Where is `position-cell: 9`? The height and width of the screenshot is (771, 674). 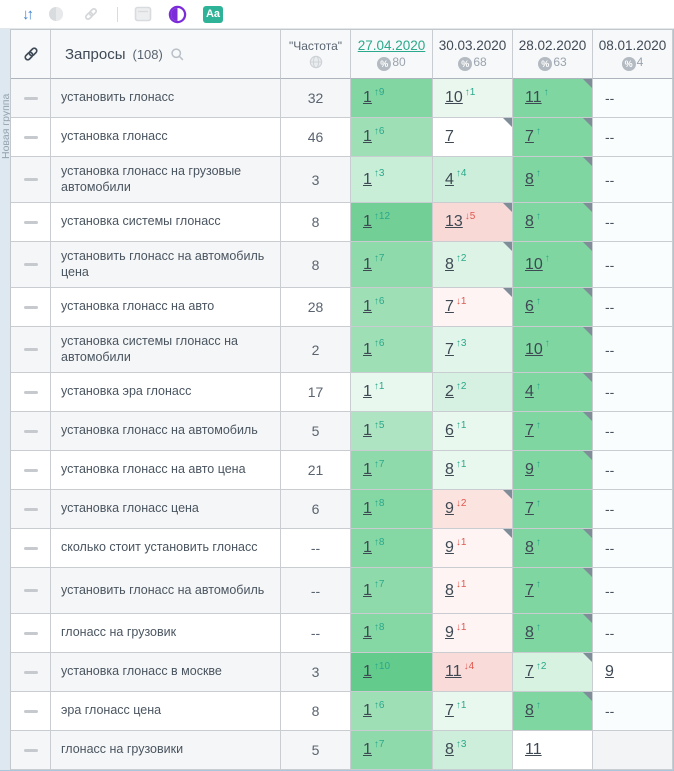
position-cell: 9 is located at coordinates (633, 672).